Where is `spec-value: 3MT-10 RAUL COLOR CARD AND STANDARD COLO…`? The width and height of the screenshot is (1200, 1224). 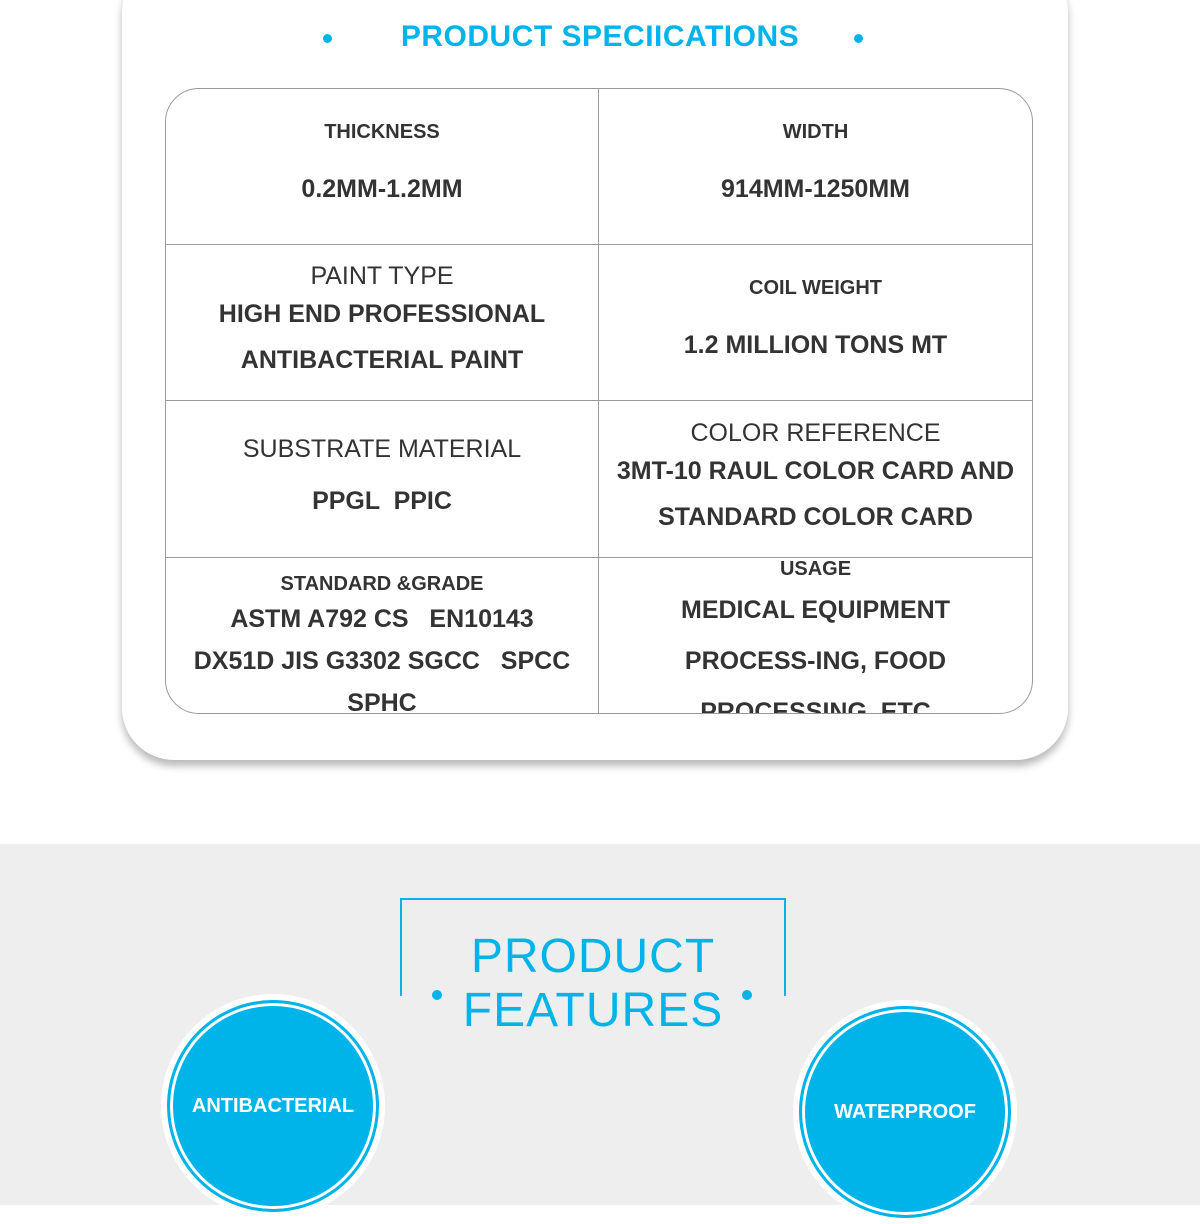 spec-value: 3MT-10 RAUL COLOR CARD AND STANDARD COLO… is located at coordinates (815, 493).